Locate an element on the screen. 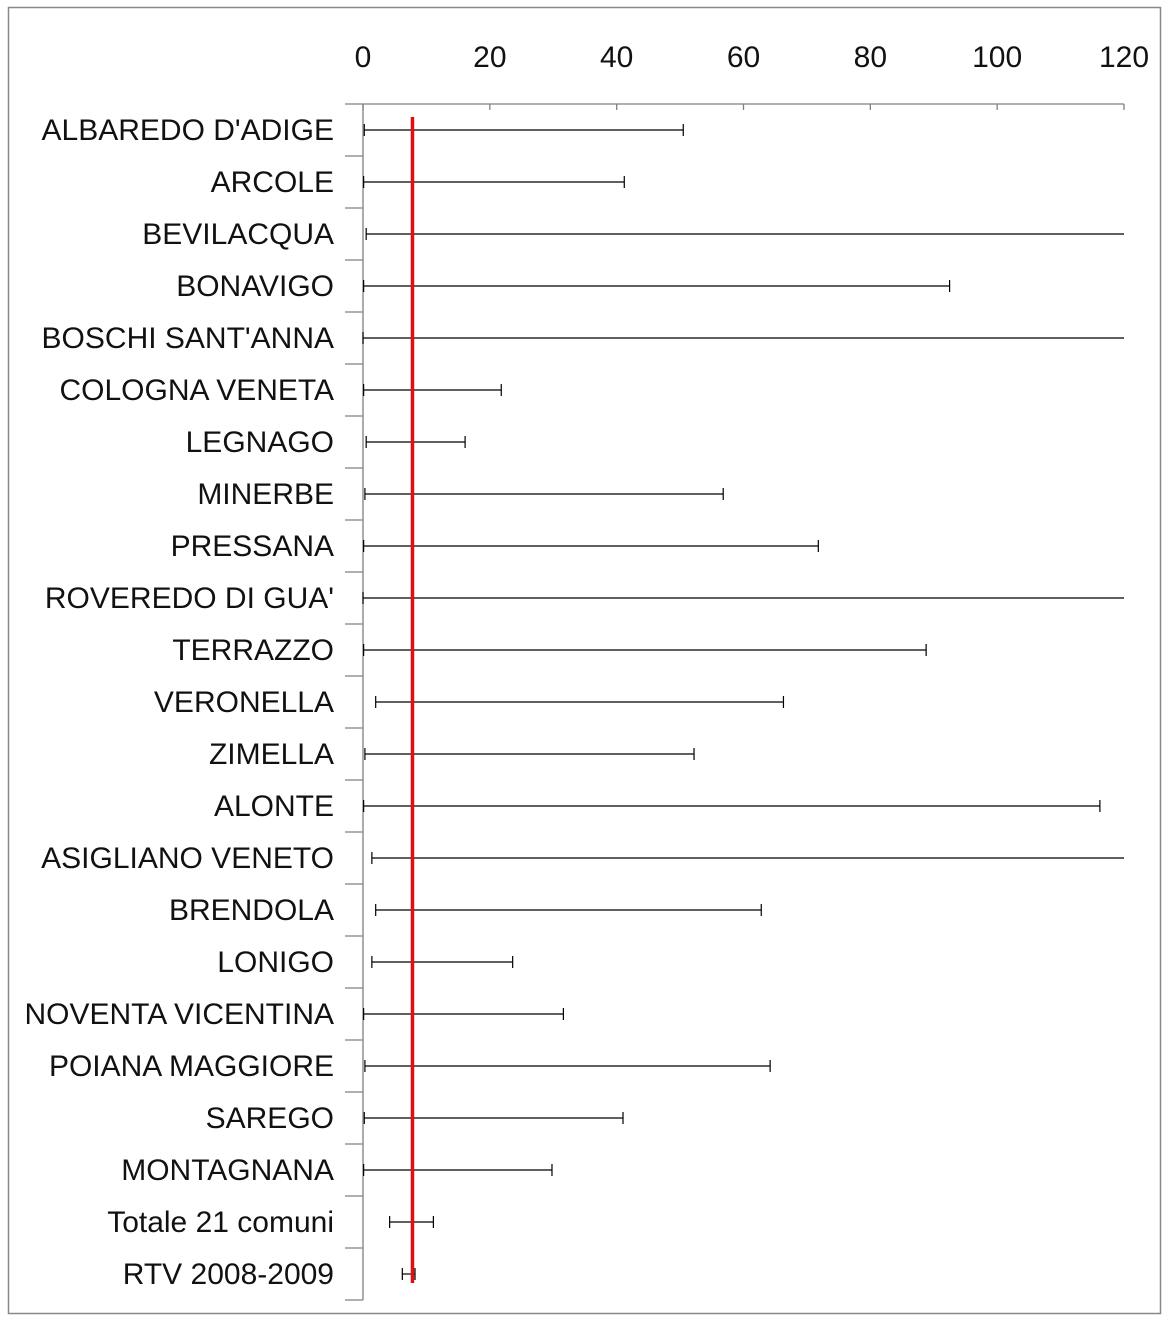 The width and height of the screenshot is (1164, 1323). category-label: TERRAZZO is located at coordinates (253, 650).